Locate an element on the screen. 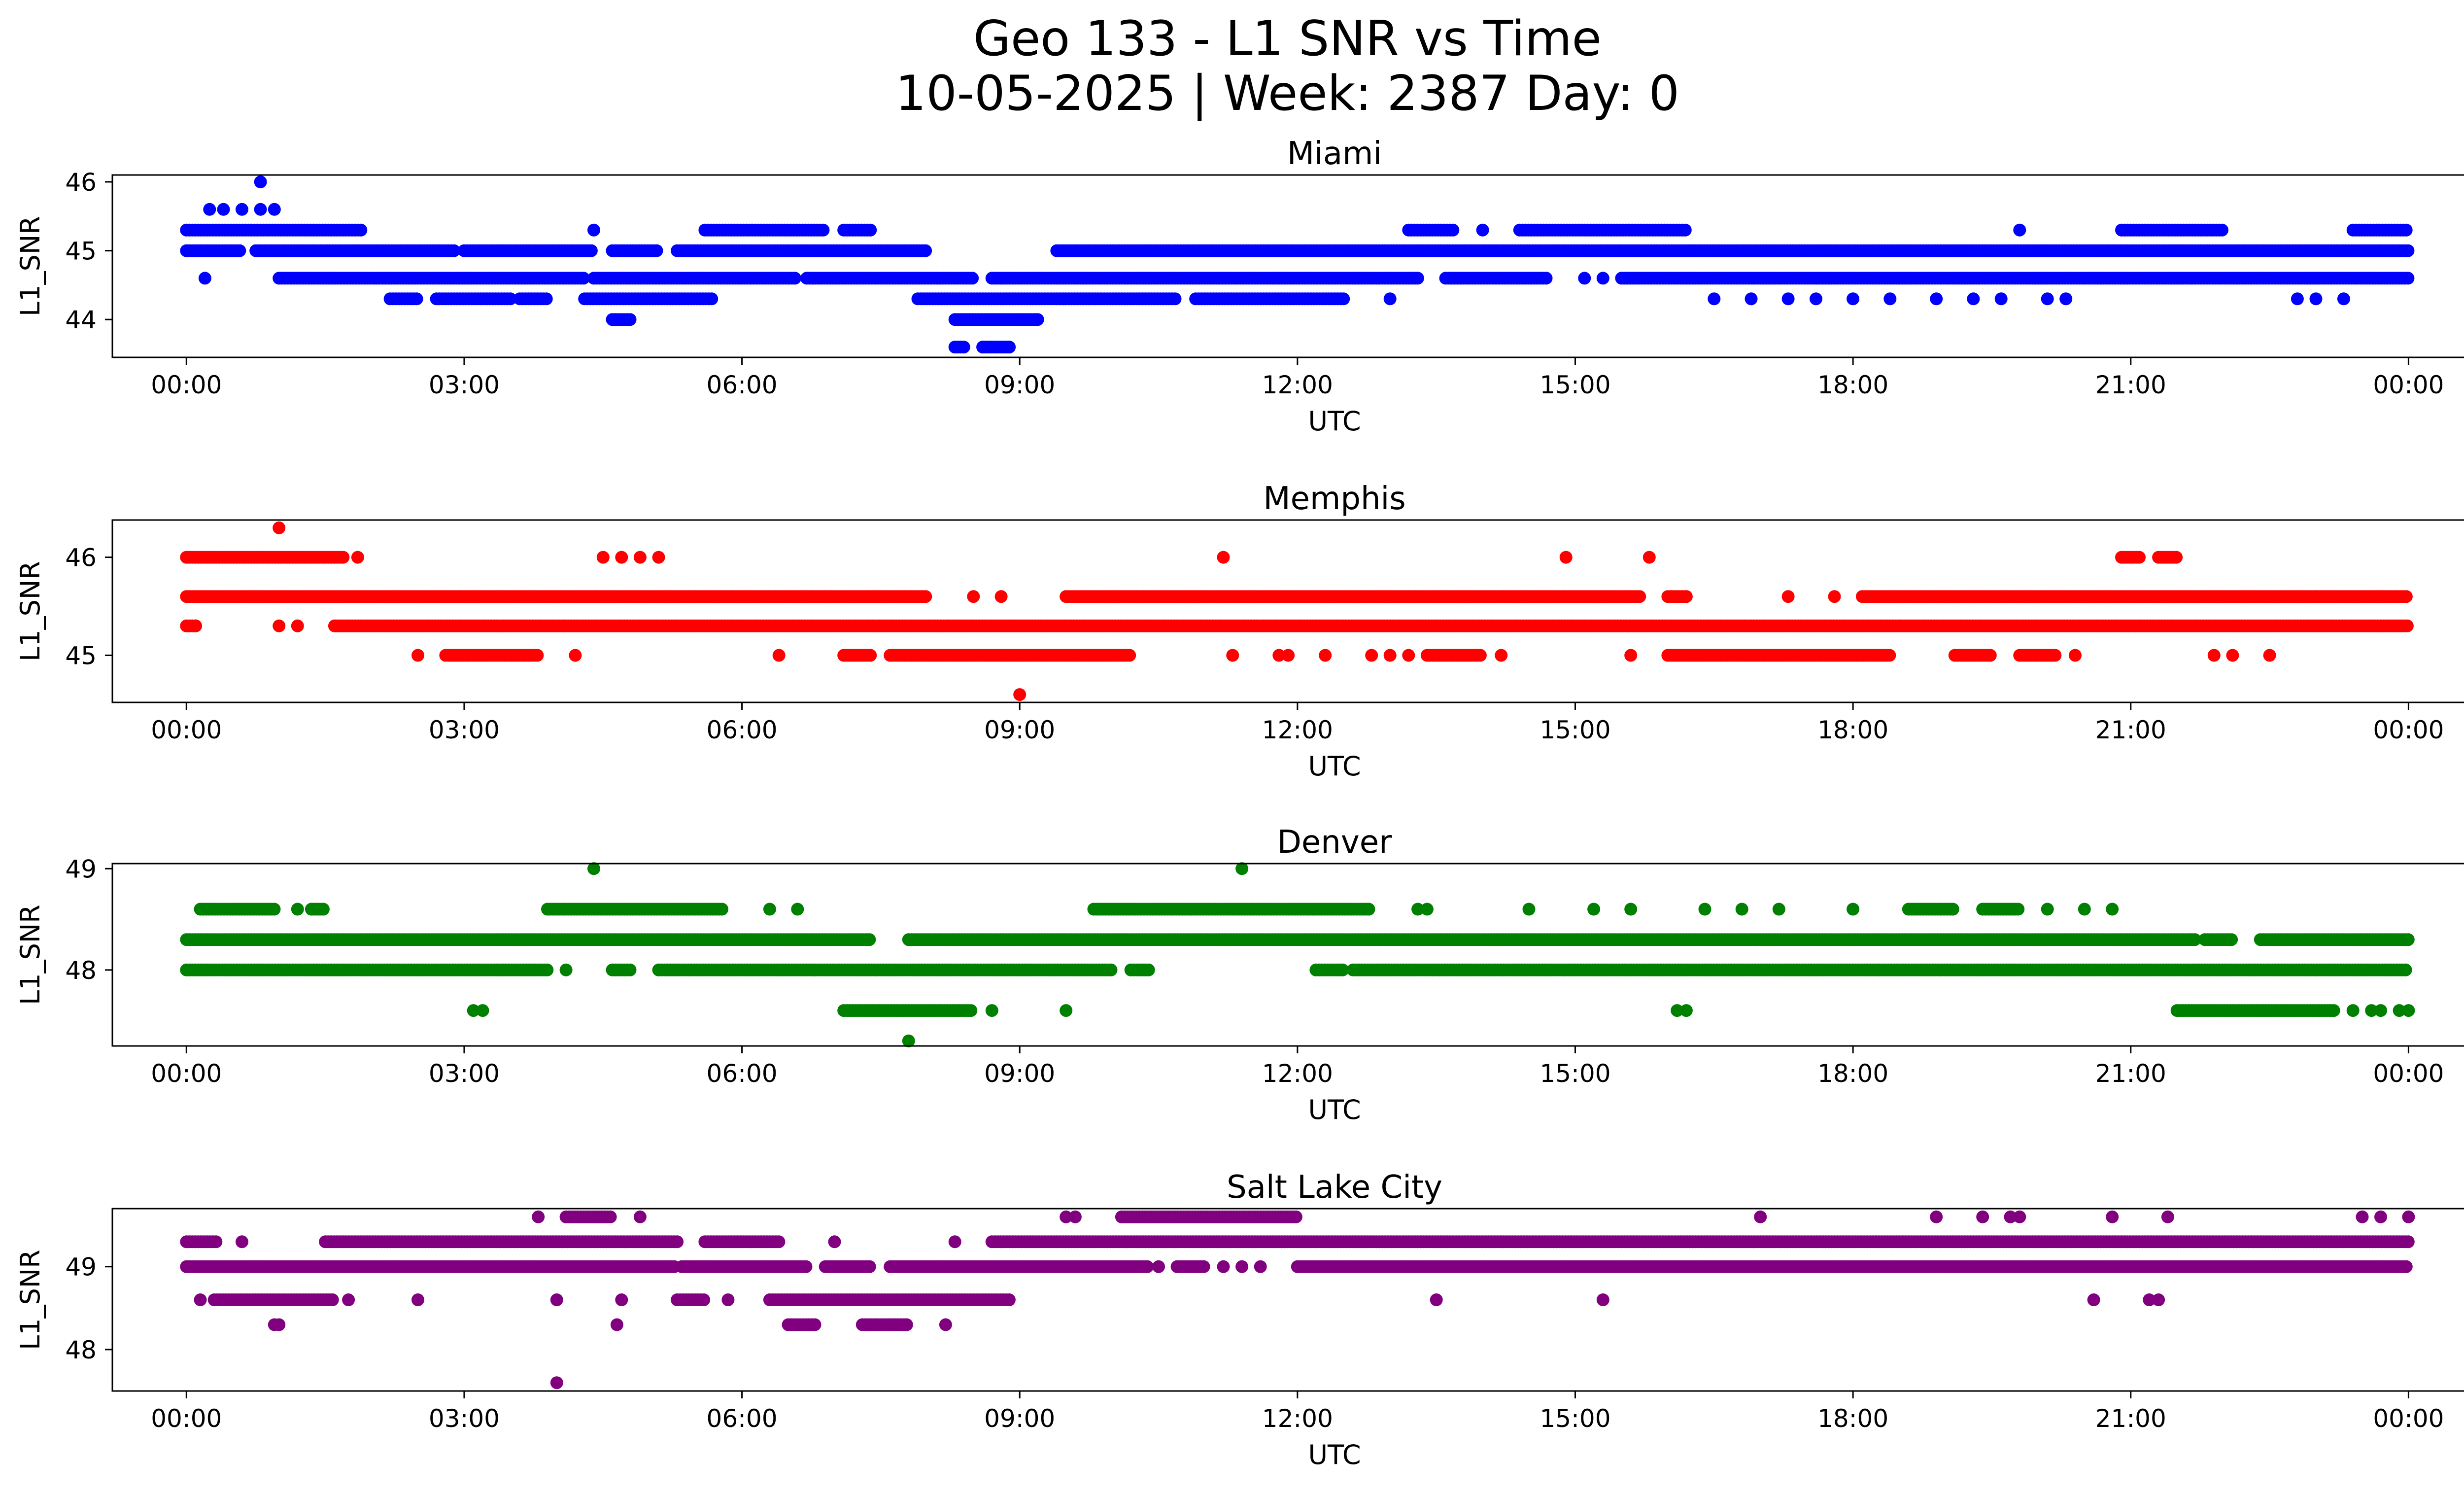 This screenshot has width=2464, height=1495. subplot-title: Memphis is located at coordinates (1334, 499).